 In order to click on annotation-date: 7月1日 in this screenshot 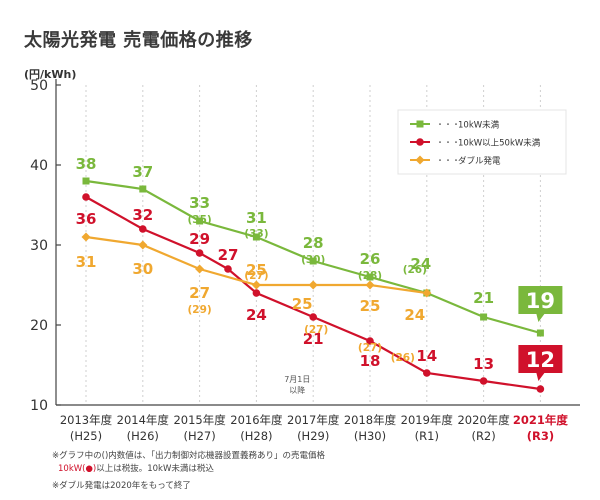, I will do `click(297, 379)`.